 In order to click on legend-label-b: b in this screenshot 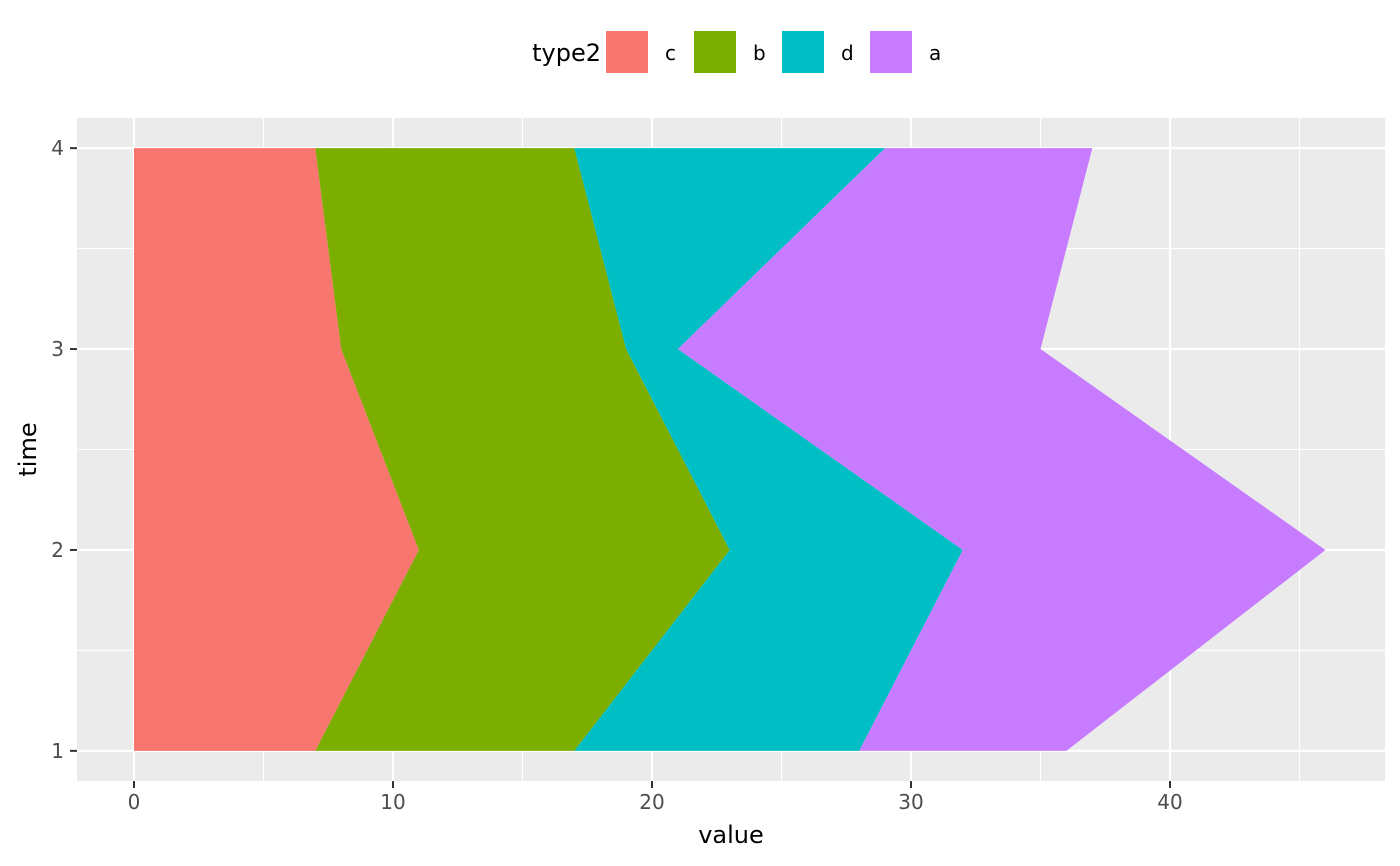, I will do `click(759, 53)`.